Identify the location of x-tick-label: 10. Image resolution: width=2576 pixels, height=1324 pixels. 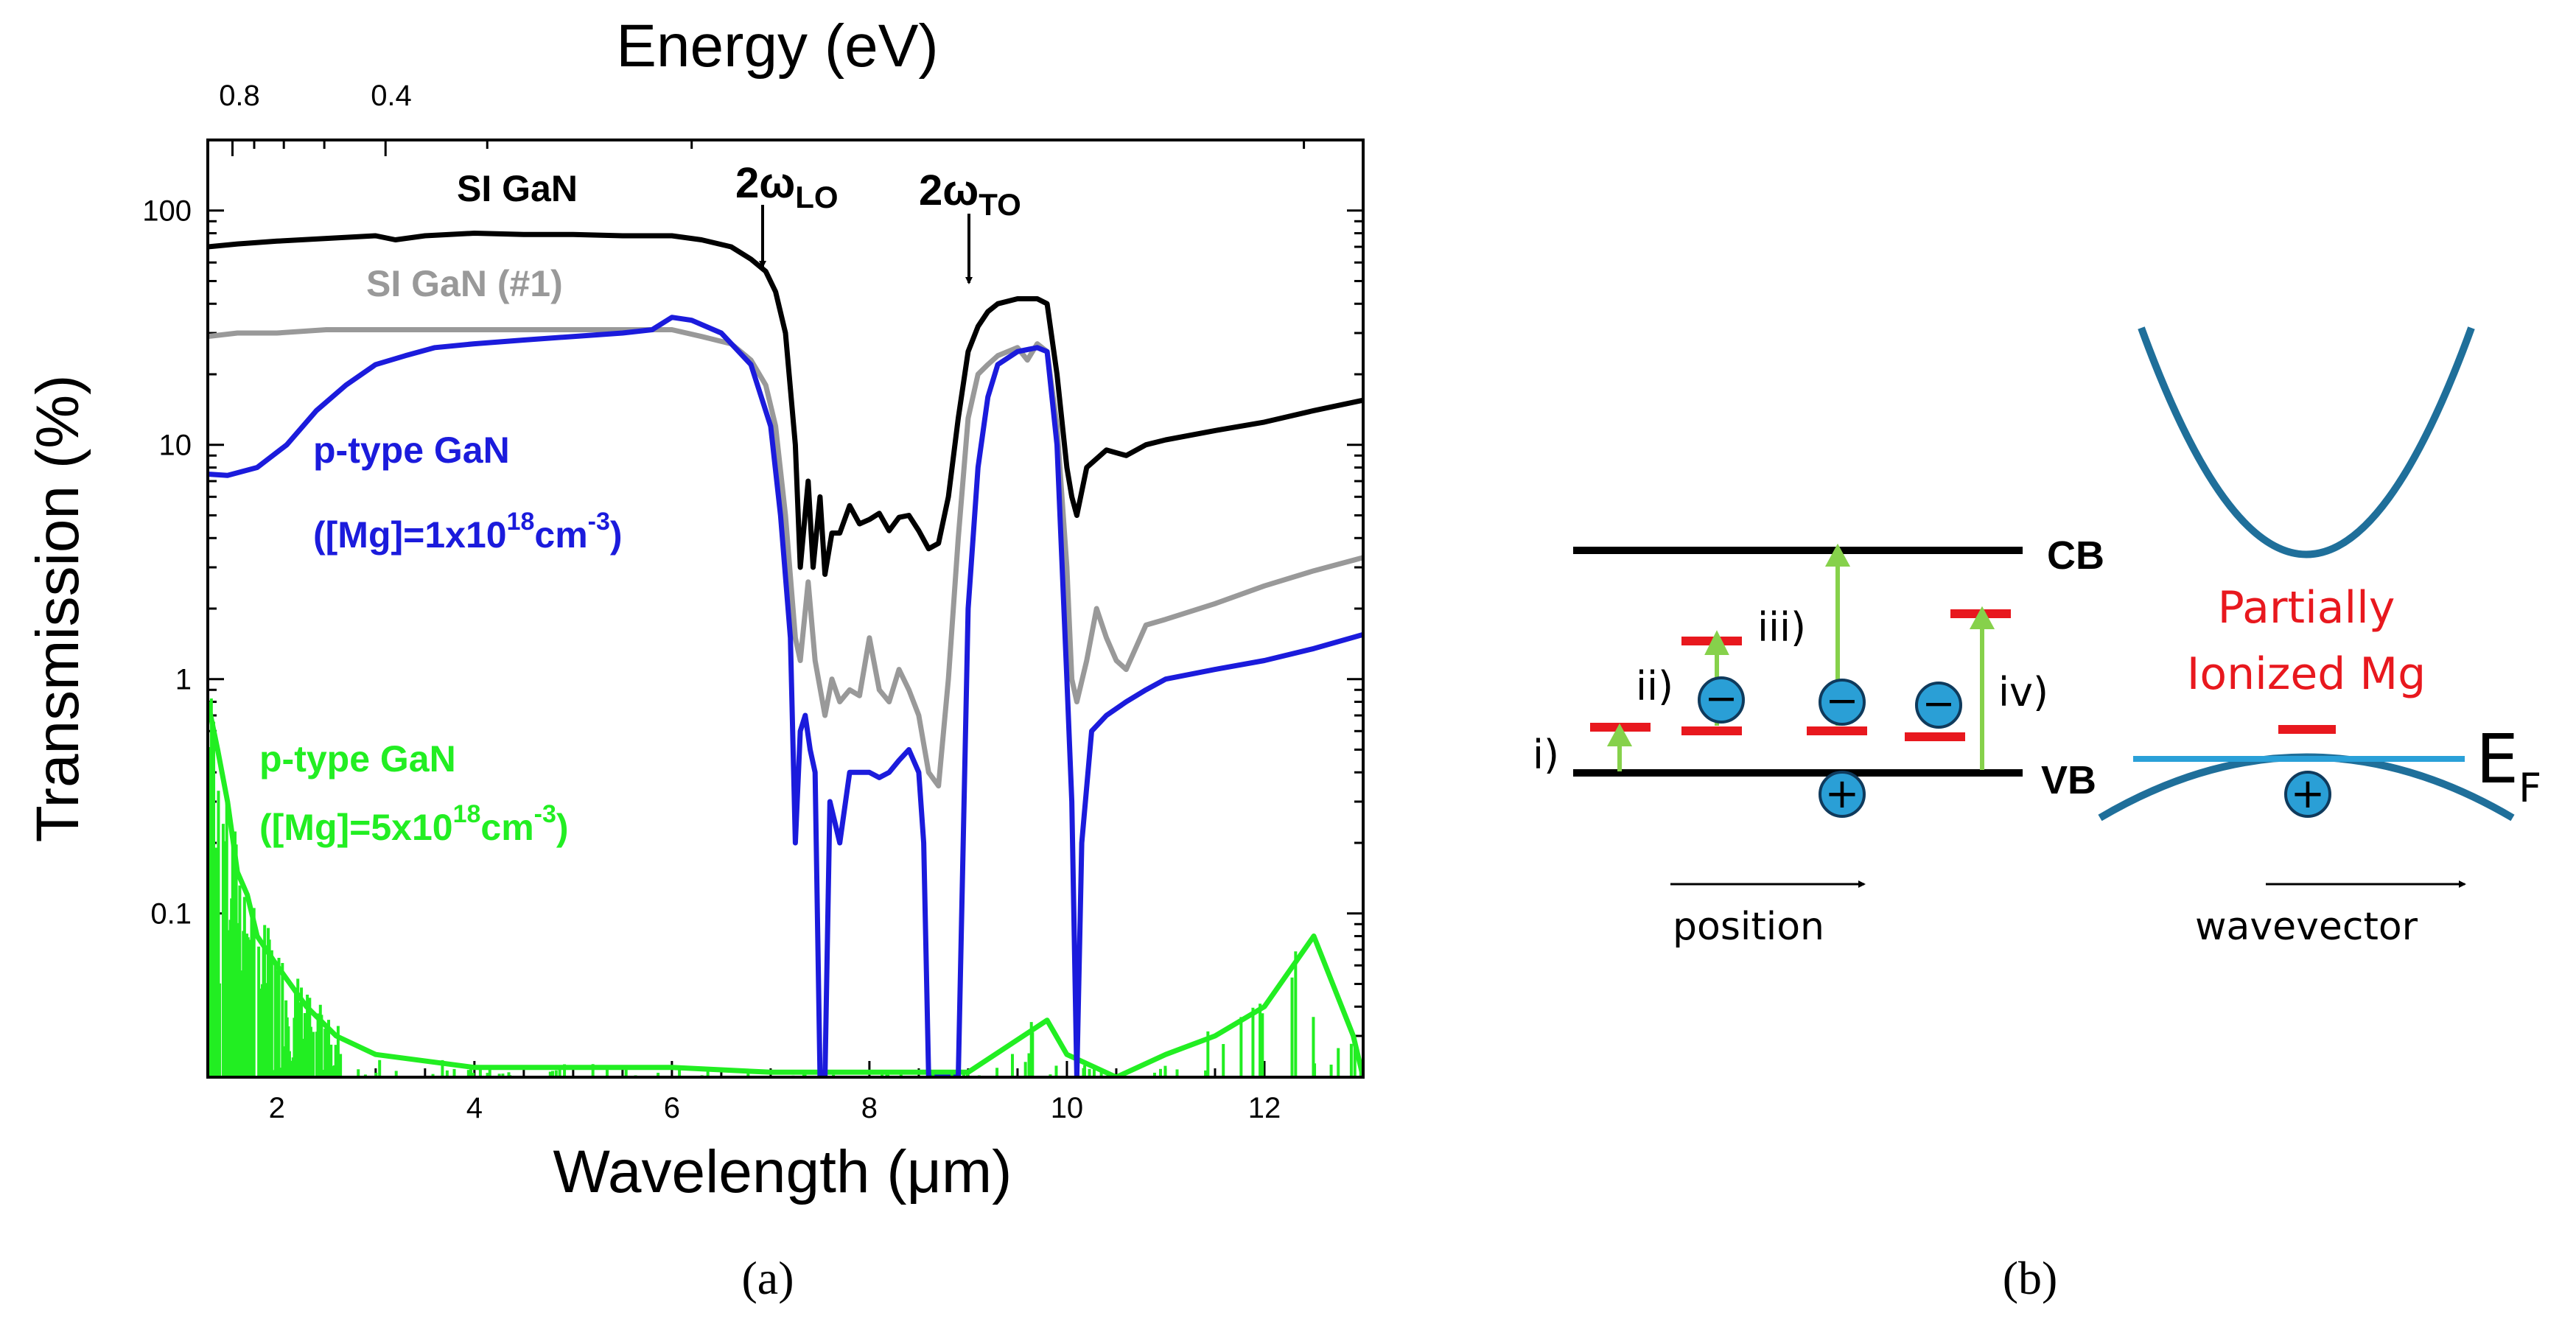
(1067, 1108).